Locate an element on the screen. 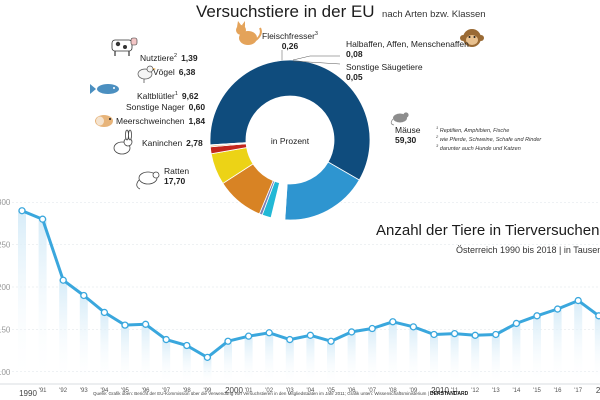 This screenshot has height=400, width=600. bar-'92 is located at coordinates (63, 332).